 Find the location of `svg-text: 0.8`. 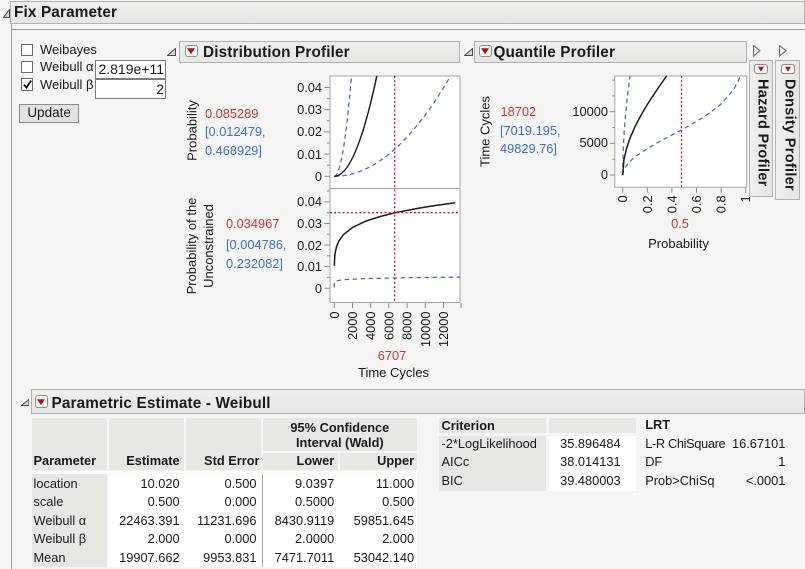

svg-text: 0.8 is located at coordinates (721, 204).